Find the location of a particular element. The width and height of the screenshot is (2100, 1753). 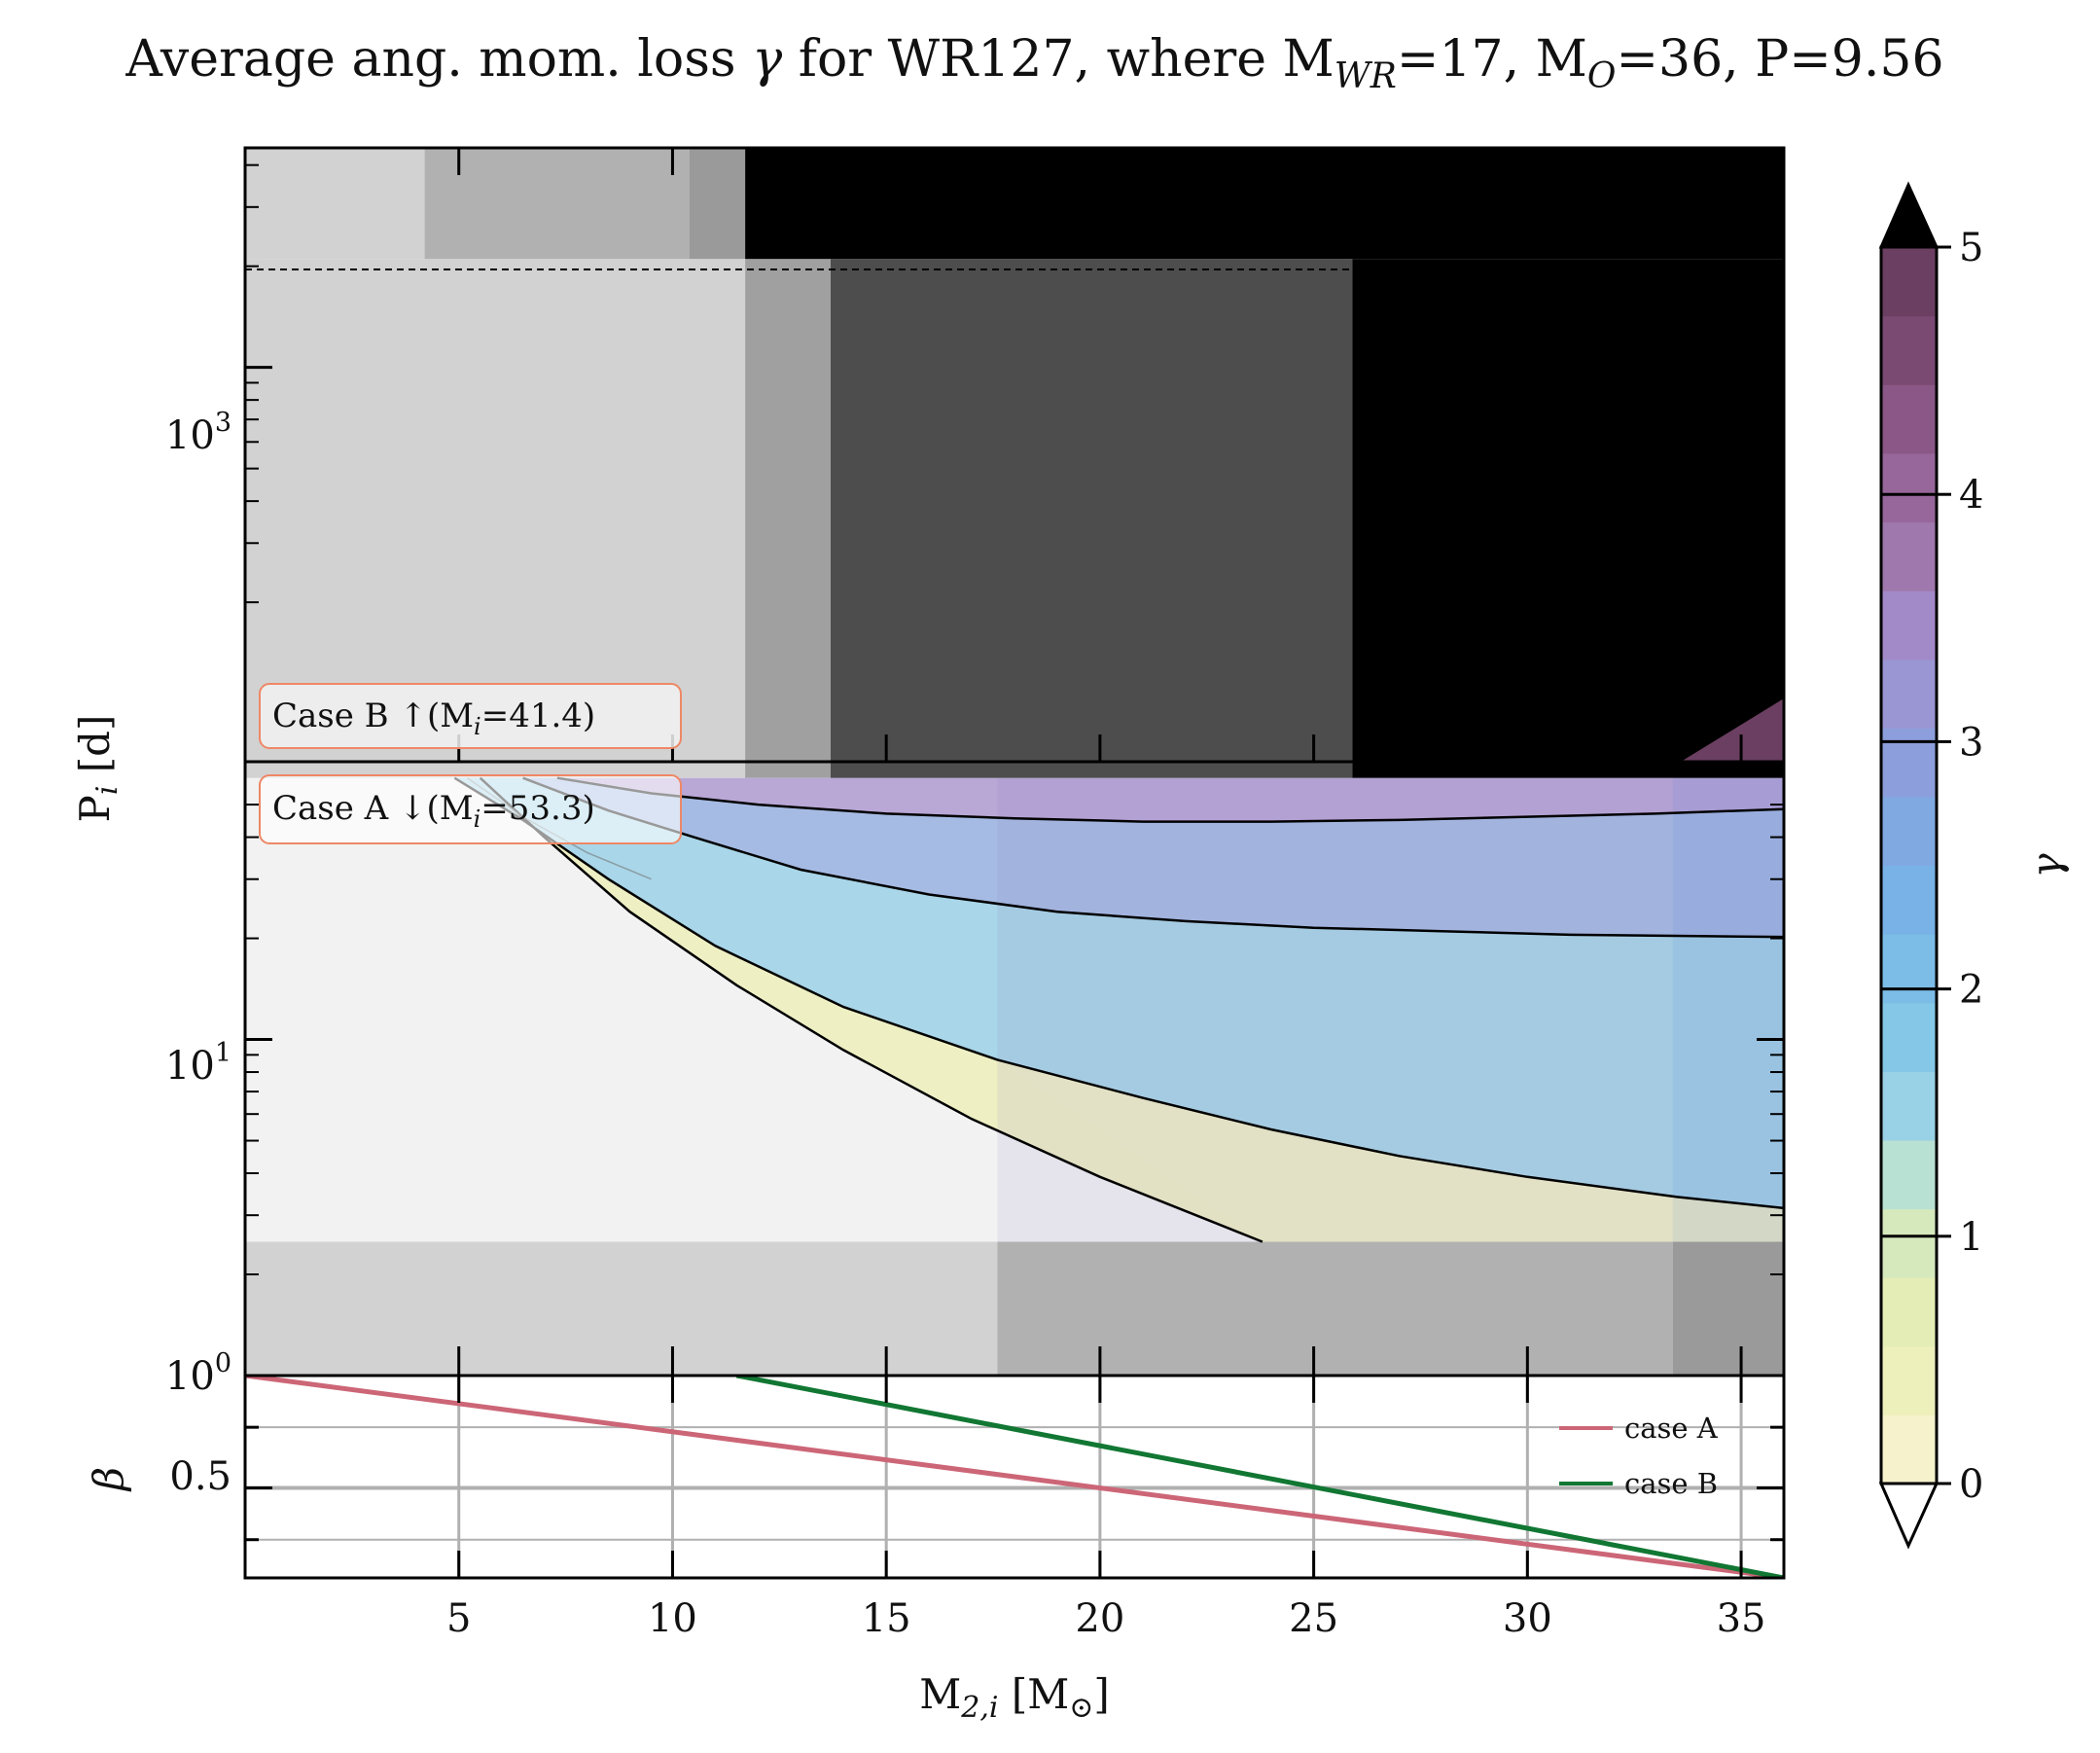

x-tick-labels: 5 10 15 20 25 30 35 is located at coordinates (1106, 1618).